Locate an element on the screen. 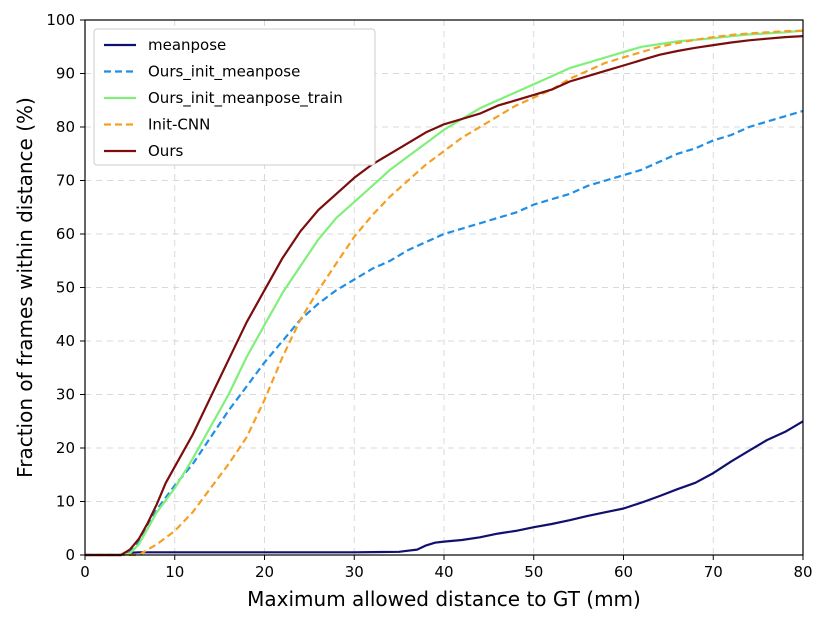 This screenshot has height=623, width=830. x-tick-label: 80 is located at coordinates (802, 572).